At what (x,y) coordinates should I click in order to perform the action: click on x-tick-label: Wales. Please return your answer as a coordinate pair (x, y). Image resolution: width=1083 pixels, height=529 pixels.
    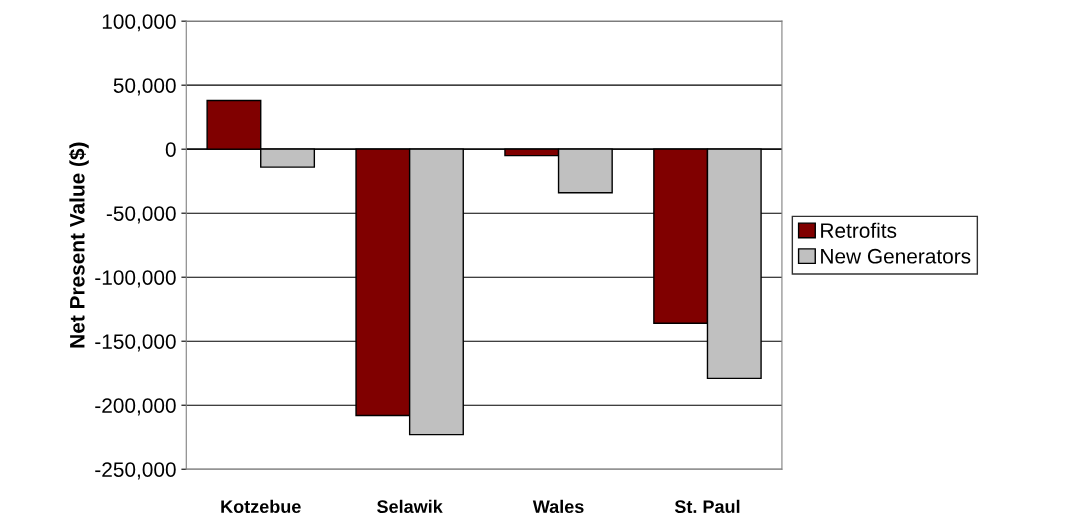
    Looking at the image, I should click on (558, 506).